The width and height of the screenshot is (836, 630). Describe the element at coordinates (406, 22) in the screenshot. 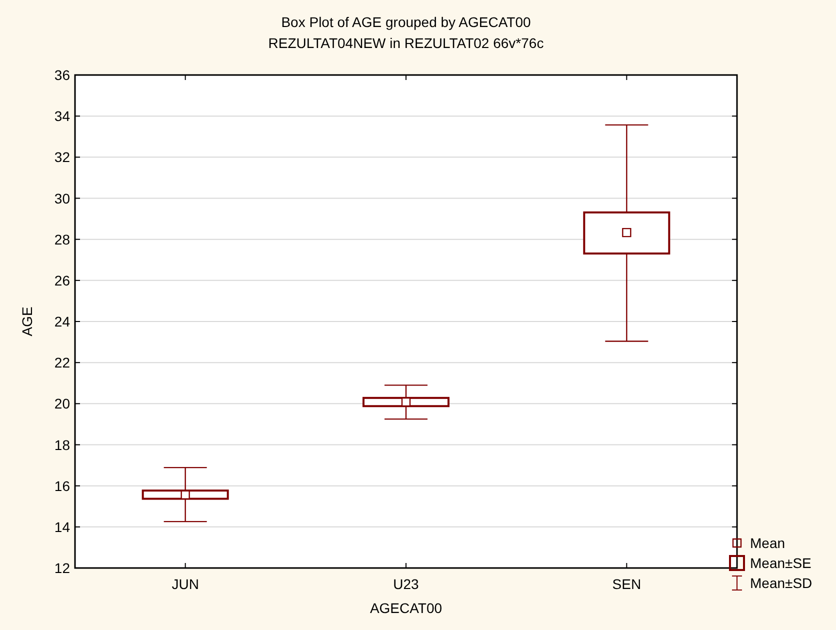

I see `chart-title: Box Plot of AGE grouped by AGECAT00` at that location.